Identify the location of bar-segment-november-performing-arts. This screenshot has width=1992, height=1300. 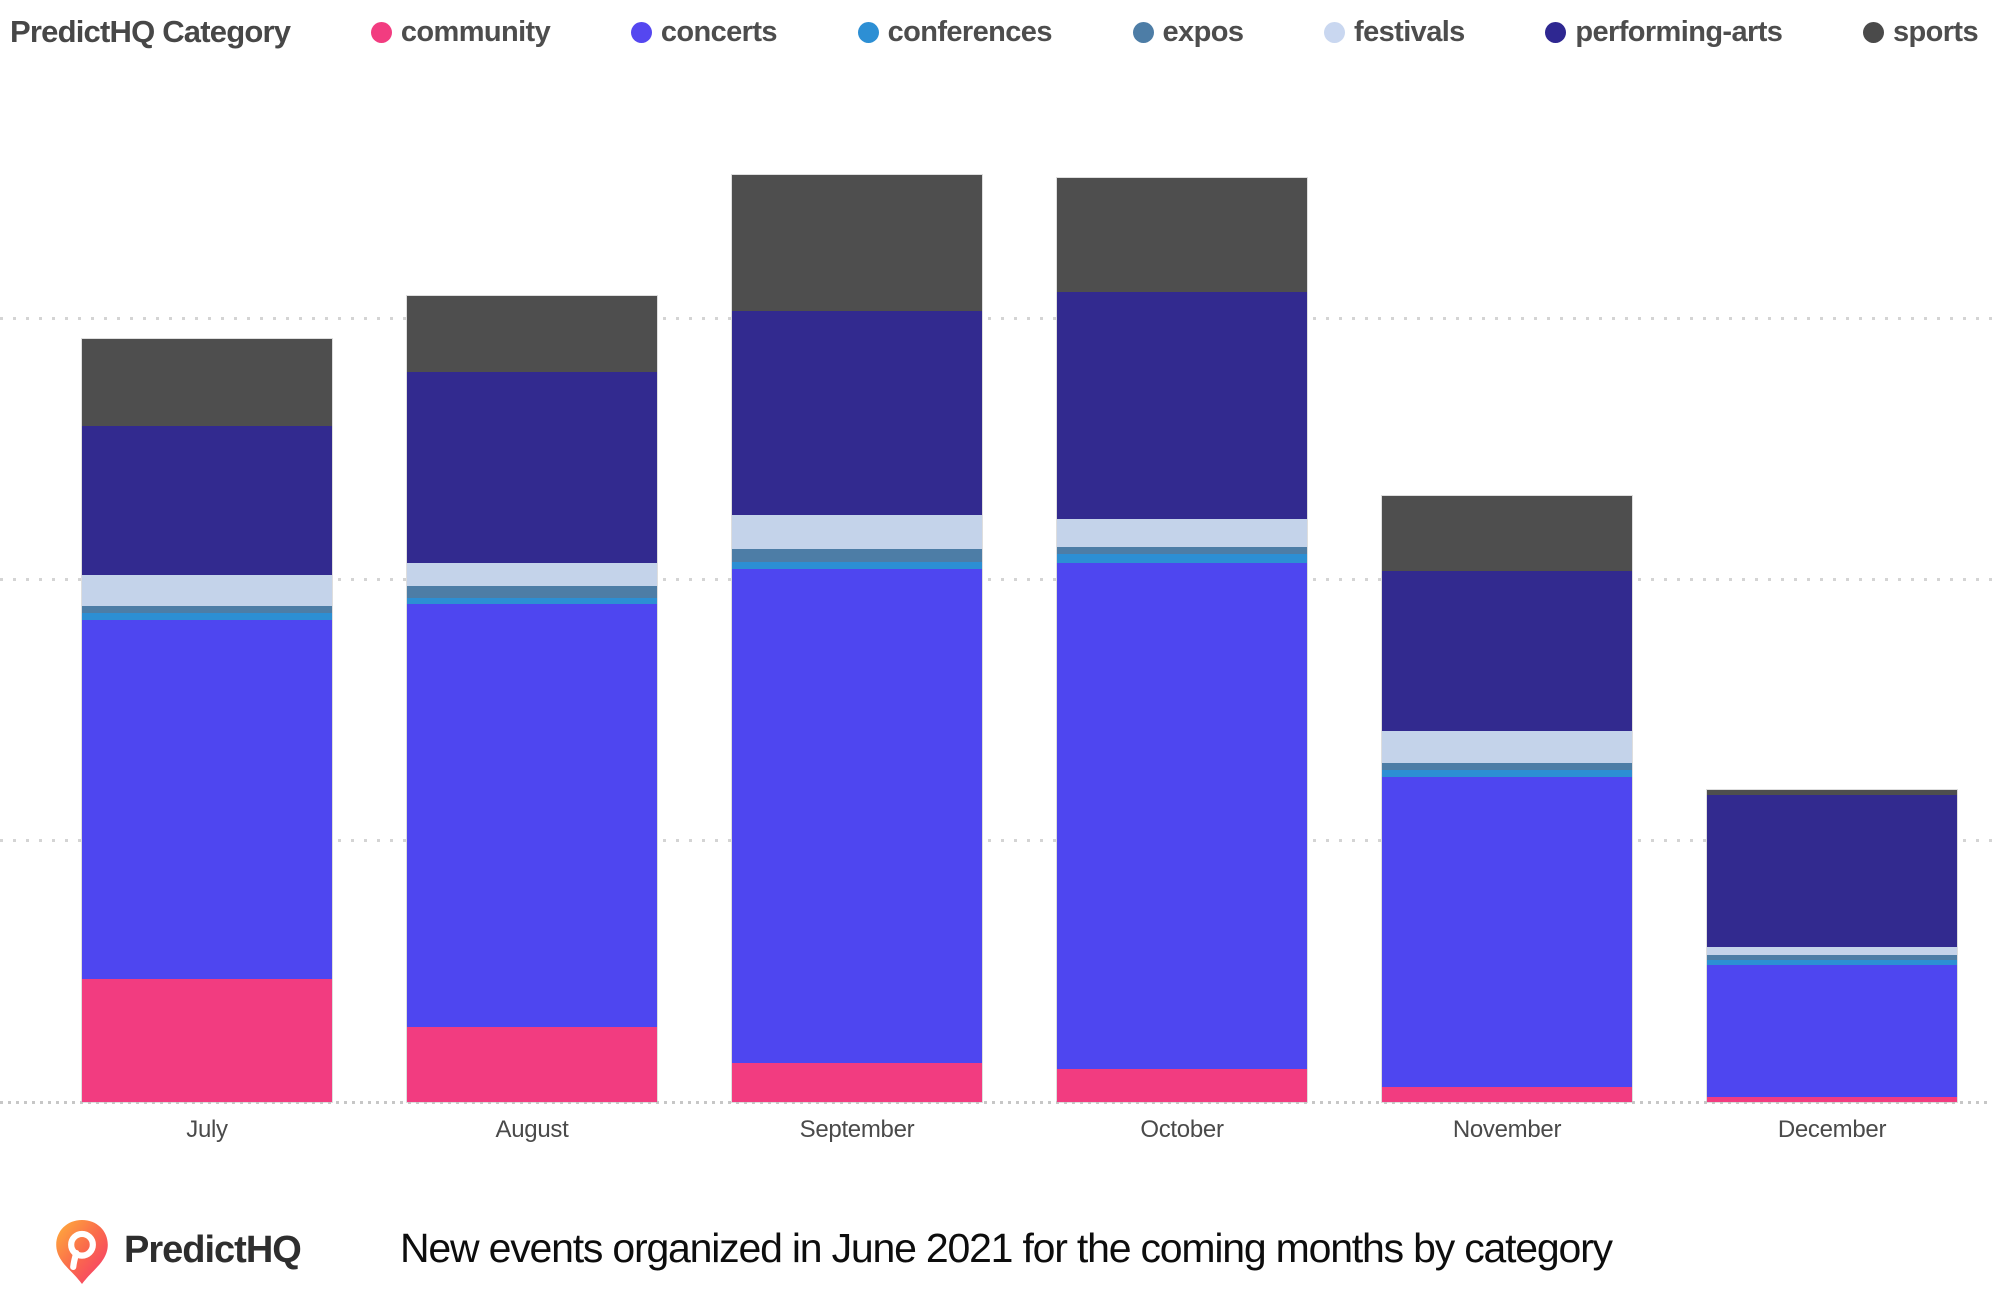
(1507, 651).